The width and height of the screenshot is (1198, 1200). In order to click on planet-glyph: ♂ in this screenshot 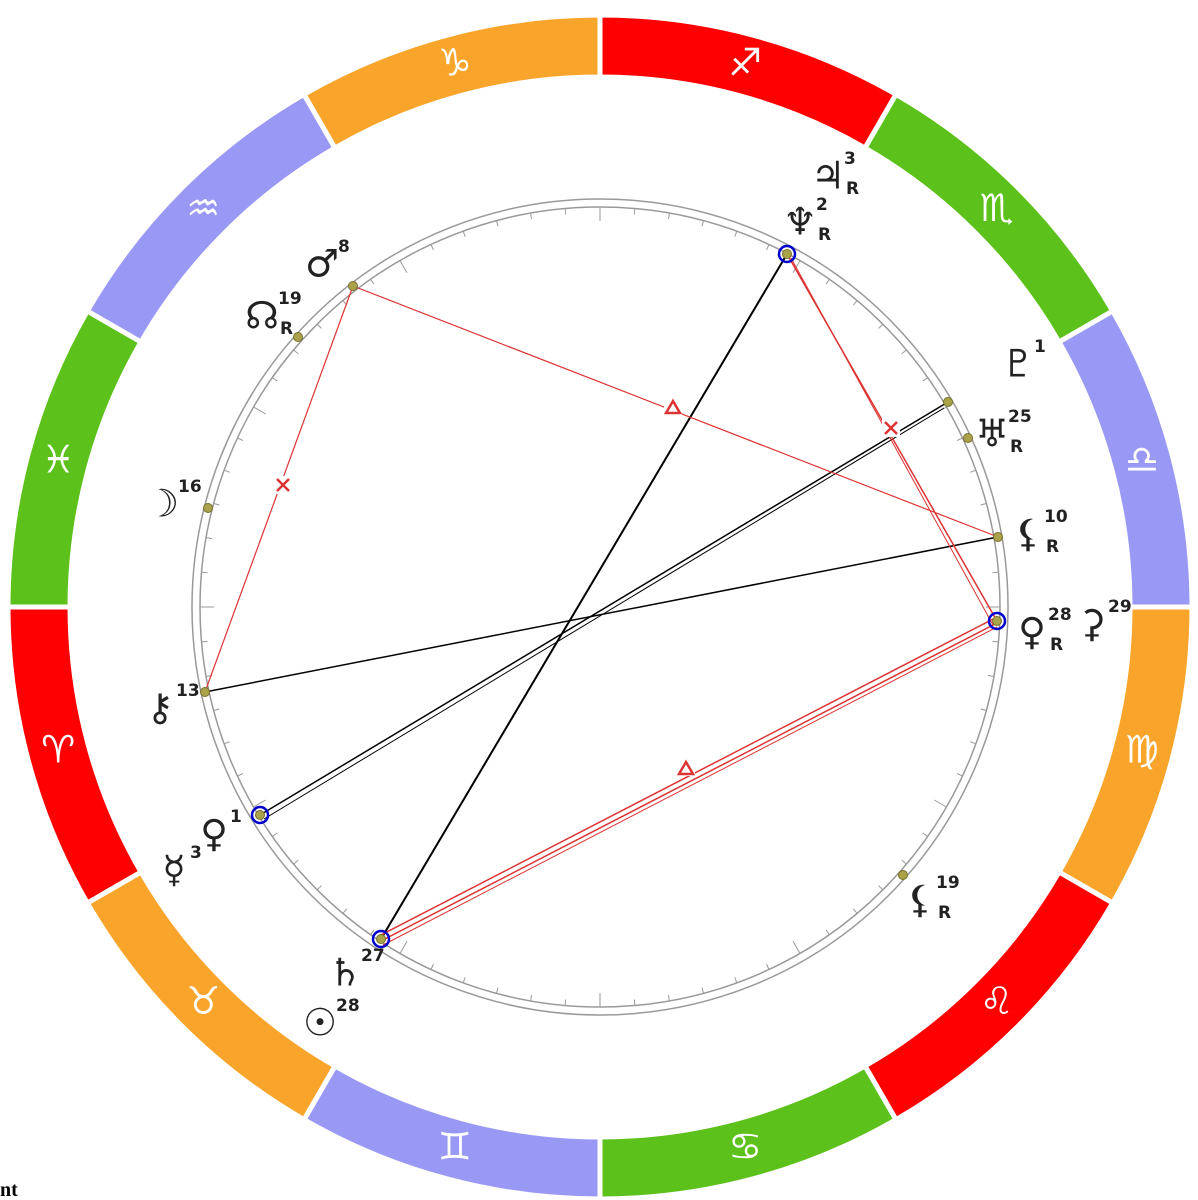, I will do `click(322, 264)`.